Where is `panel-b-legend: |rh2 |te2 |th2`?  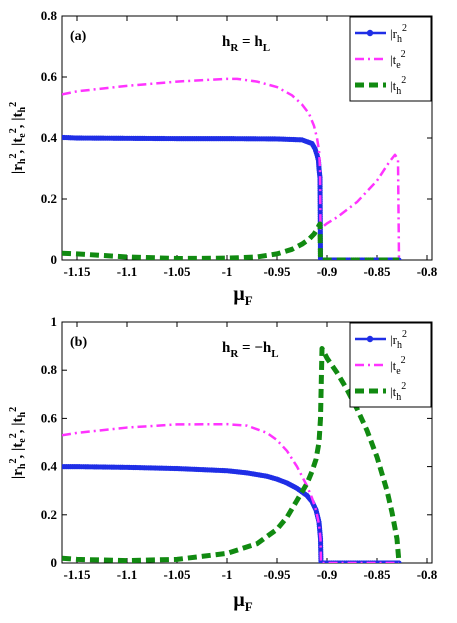 panel-b-legend: |rh2 |te2 |th2 is located at coordinates (390, 365).